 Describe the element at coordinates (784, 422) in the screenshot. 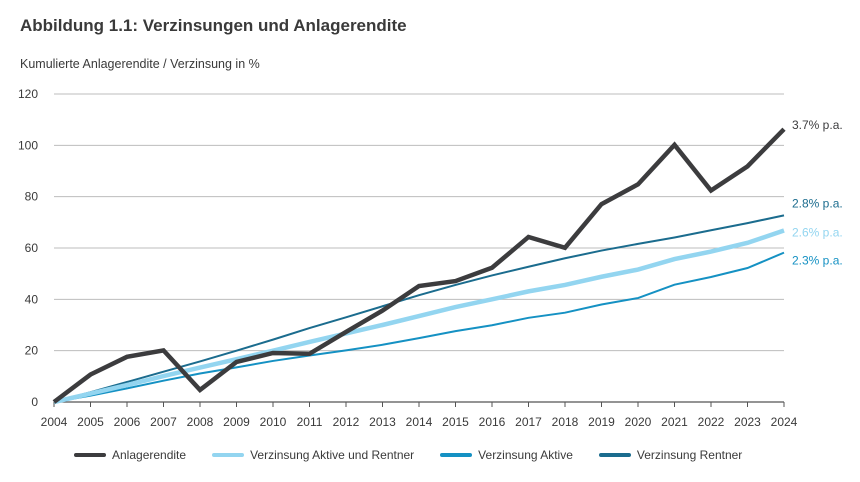

I see `x-tick-label: 2024` at that location.